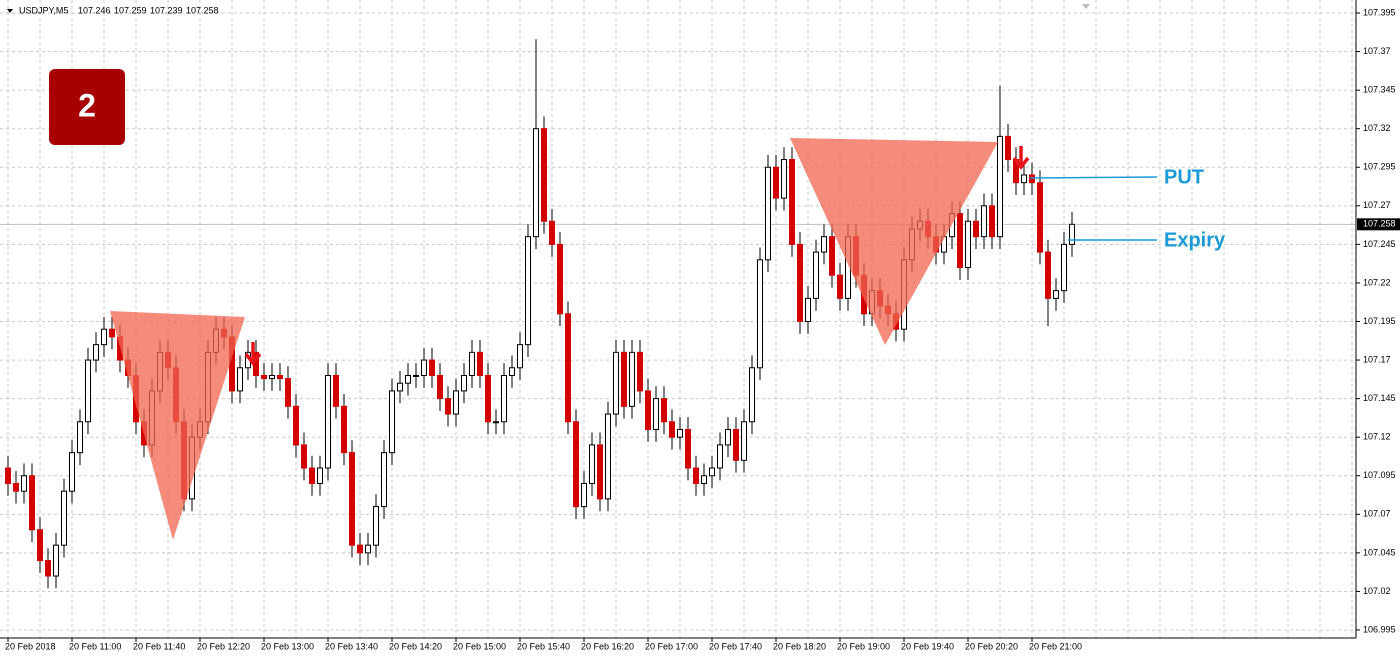  I want to click on x-tick-label: 20 Feb 19:40, so click(927, 646).